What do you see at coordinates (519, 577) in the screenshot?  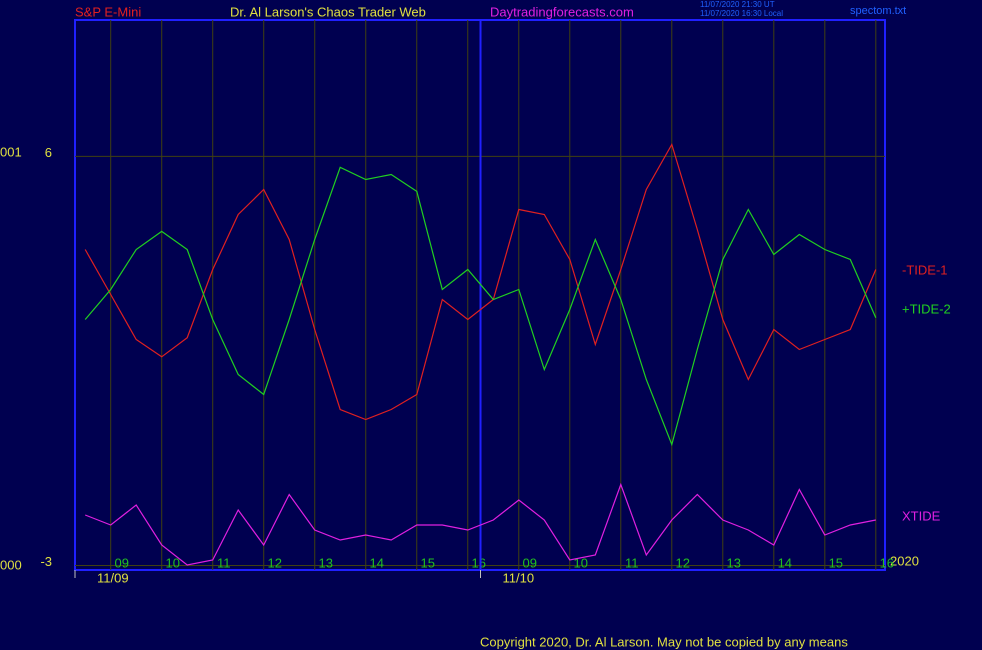 I see `date-label: 11/10` at bounding box center [519, 577].